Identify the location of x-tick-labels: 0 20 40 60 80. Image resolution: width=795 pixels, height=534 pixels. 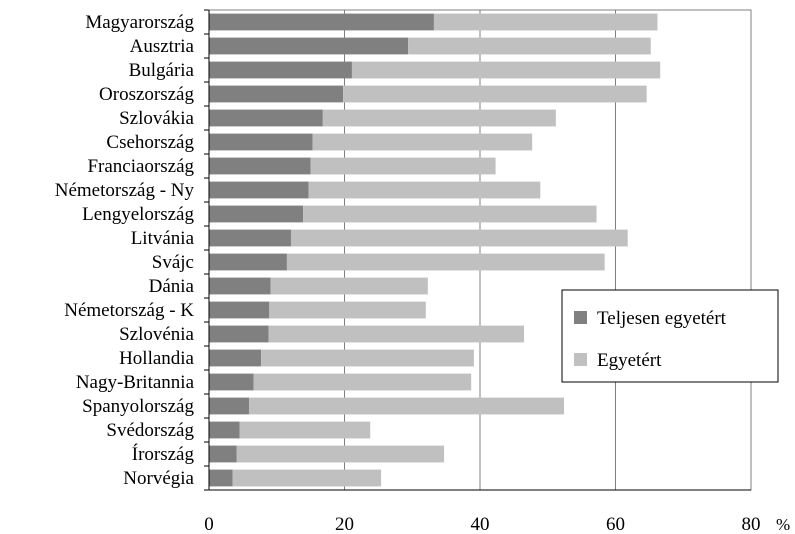
(482, 524).